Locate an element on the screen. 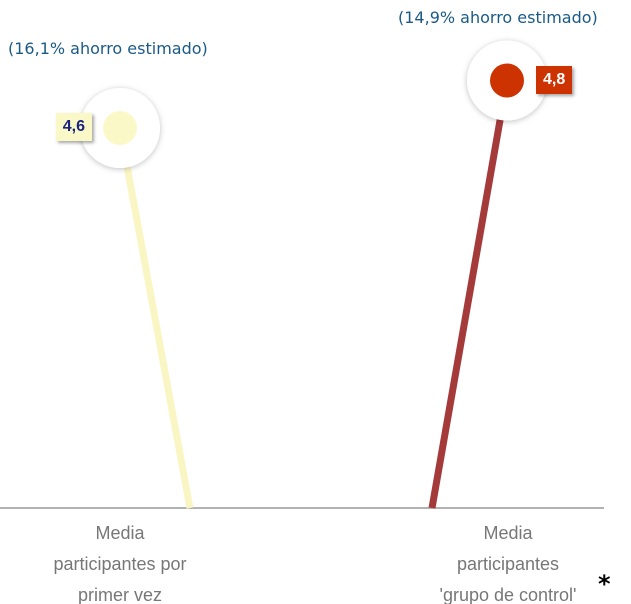 This screenshot has height=604, width=631. value-label: 4,8 is located at coordinates (554, 79).